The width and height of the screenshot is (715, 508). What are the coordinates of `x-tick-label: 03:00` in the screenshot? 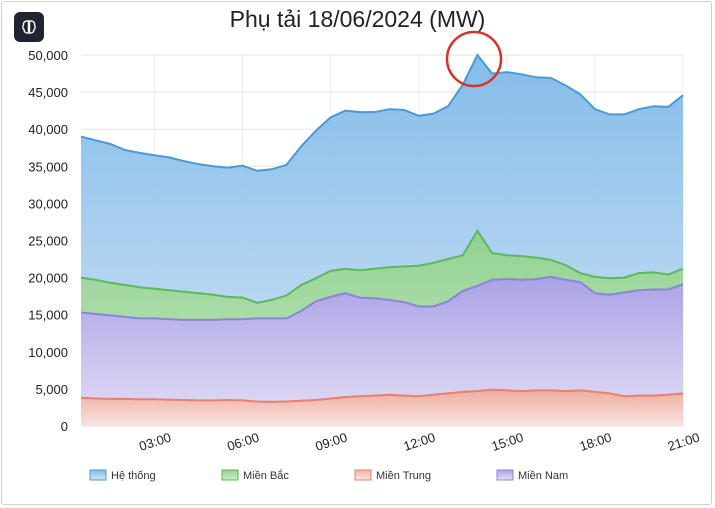 It's located at (155, 442).